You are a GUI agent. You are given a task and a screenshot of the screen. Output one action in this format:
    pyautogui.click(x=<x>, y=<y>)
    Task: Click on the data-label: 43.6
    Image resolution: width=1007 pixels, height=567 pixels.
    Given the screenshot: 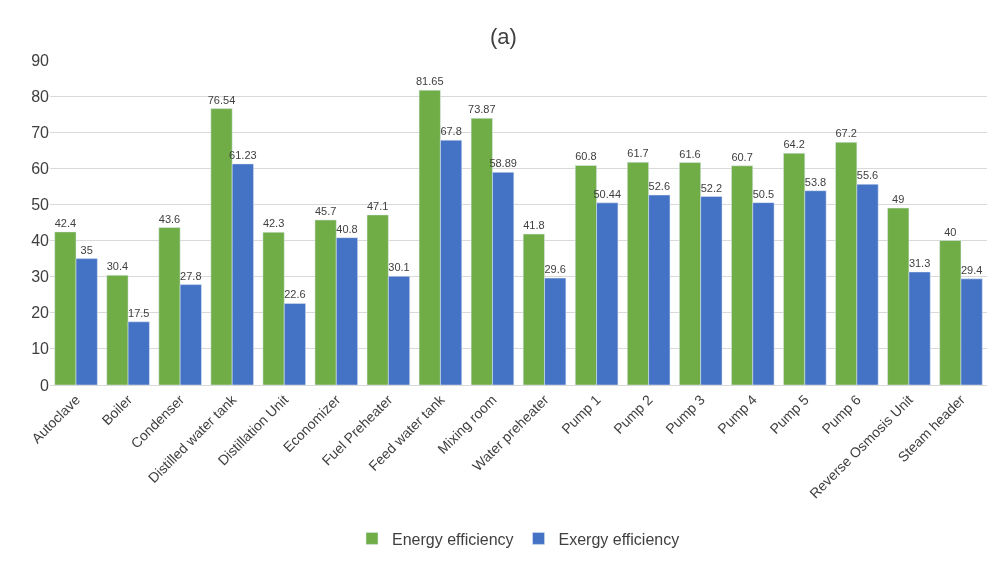 What is the action you would take?
    pyautogui.click(x=169, y=218)
    